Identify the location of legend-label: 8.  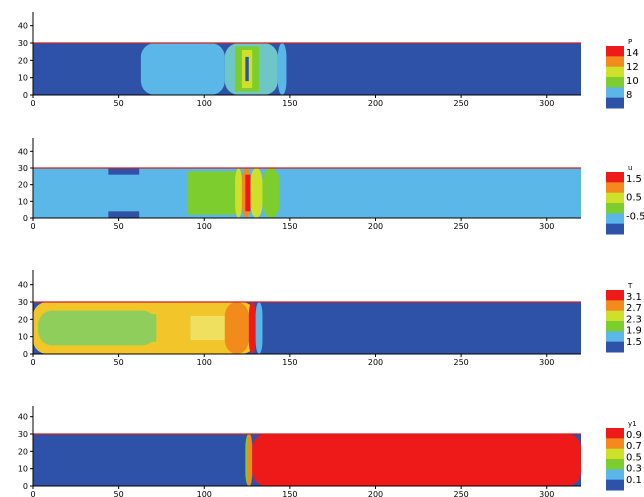
(629, 95).